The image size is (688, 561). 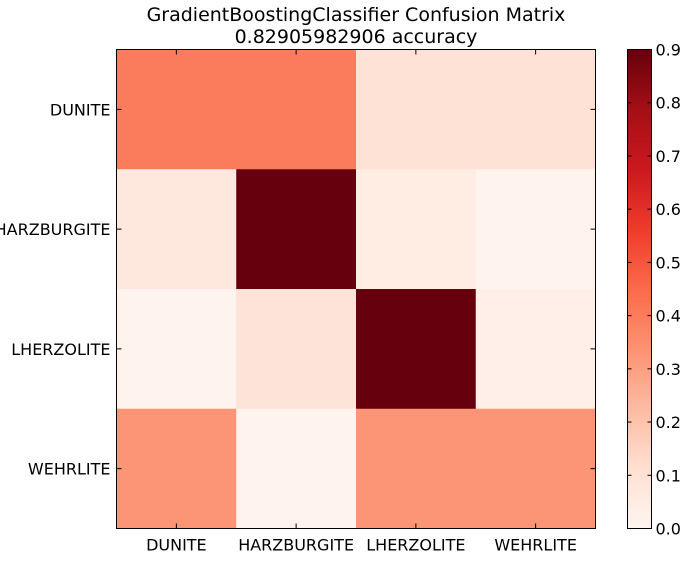 What do you see at coordinates (668, 262) in the screenshot?
I see `colorbar-tick-label: 0.5` at bounding box center [668, 262].